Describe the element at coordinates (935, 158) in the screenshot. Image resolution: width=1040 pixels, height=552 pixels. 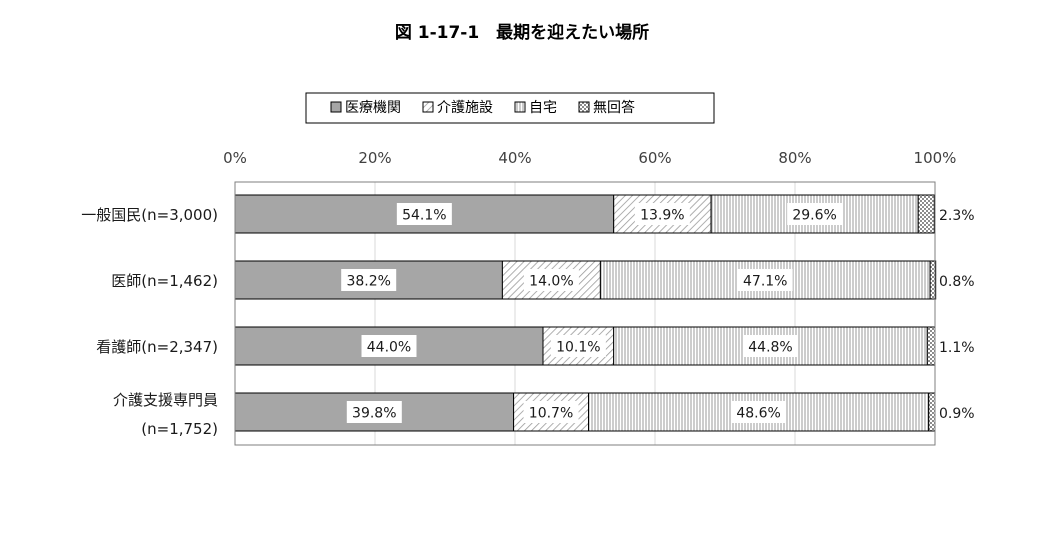
I see `x-tick-label: 100%` at that location.